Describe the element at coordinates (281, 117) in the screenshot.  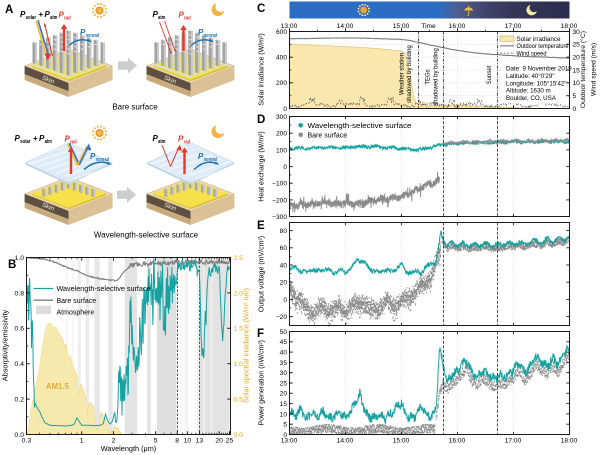
I see `svg-text: 300` at that location.